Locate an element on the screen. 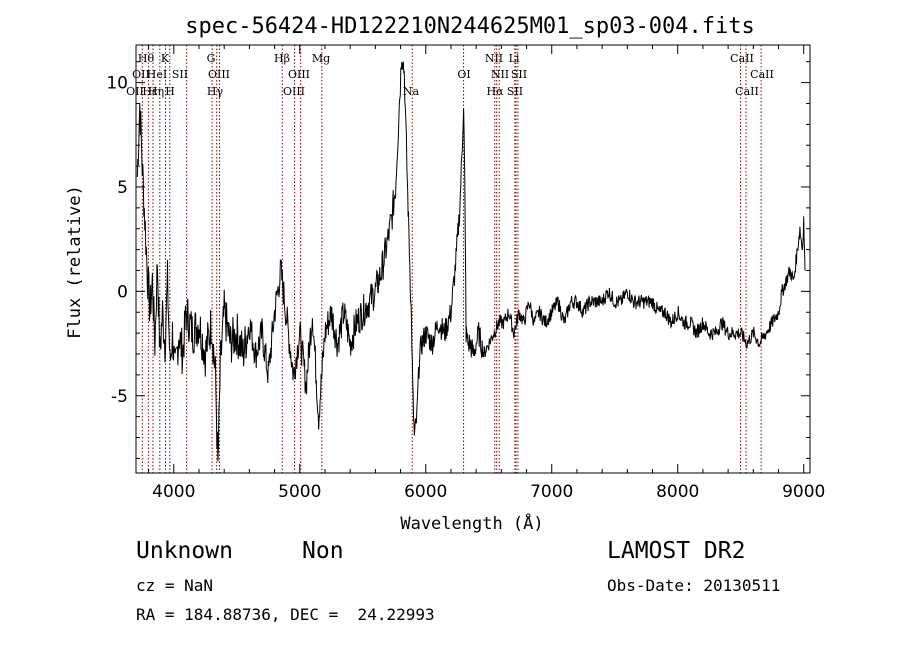 Image resolution: width=900 pixels, height=649 pixels. marker-label-20: H is located at coordinates (170, 91).